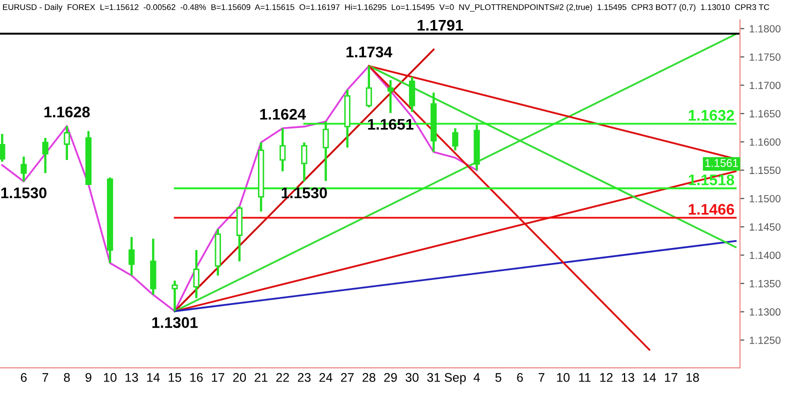 The height and width of the screenshot is (402, 800). Describe the element at coordinates (175, 322) in the screenshot. I see `annotation: 1.1301` at that location.